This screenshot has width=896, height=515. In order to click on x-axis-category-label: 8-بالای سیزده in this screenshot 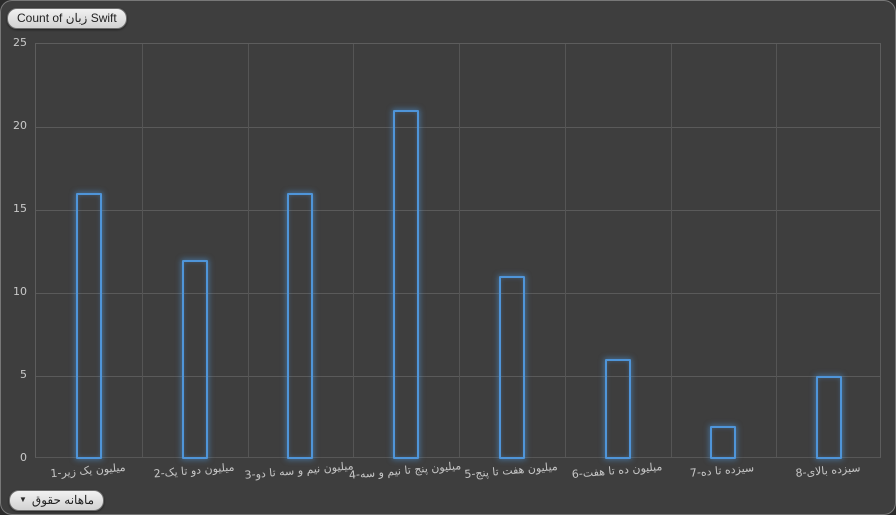, I will do `click(828, 470)`.